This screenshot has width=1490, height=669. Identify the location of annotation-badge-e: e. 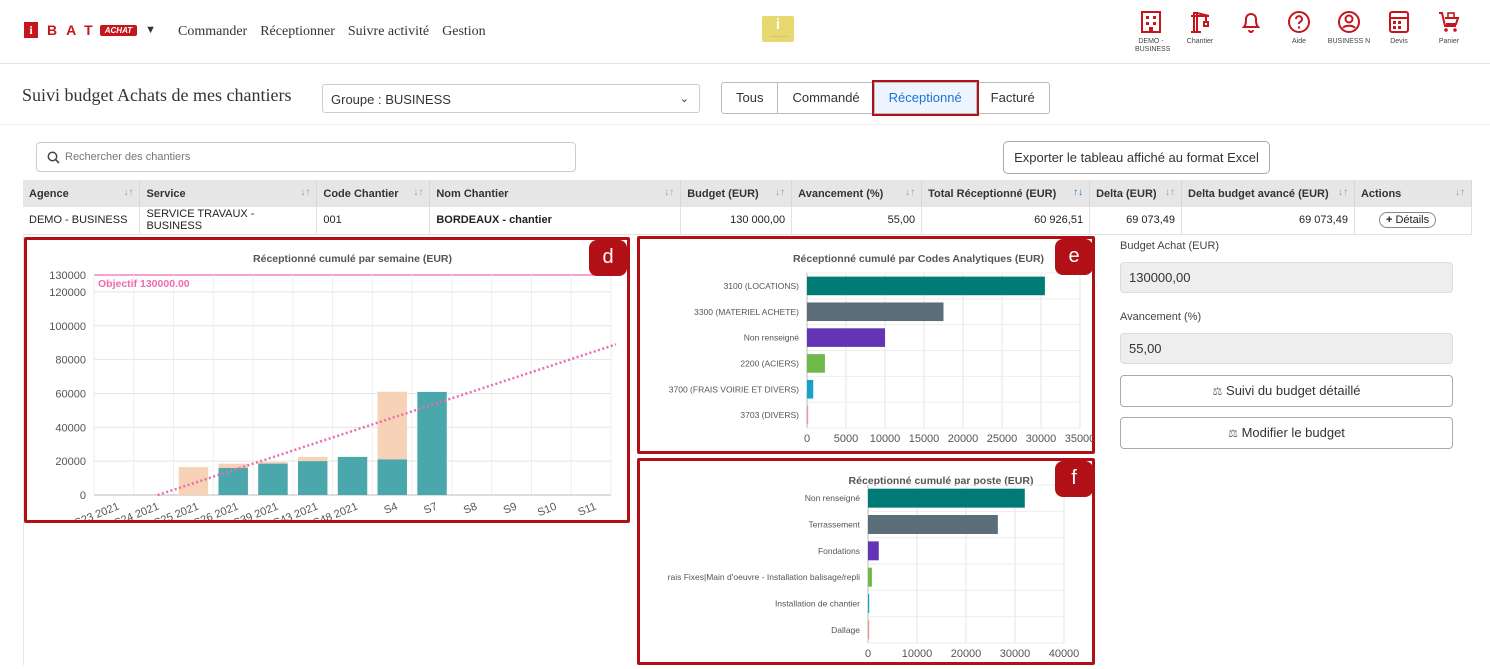
(1074, 257).